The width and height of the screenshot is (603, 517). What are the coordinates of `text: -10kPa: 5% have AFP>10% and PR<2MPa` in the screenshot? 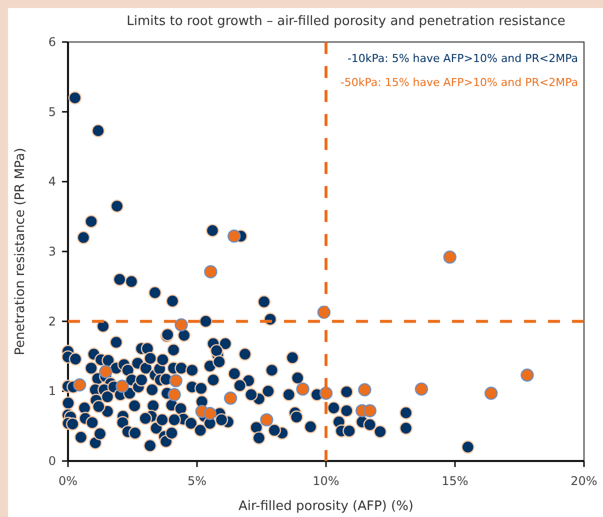 It's located at (462, 58).